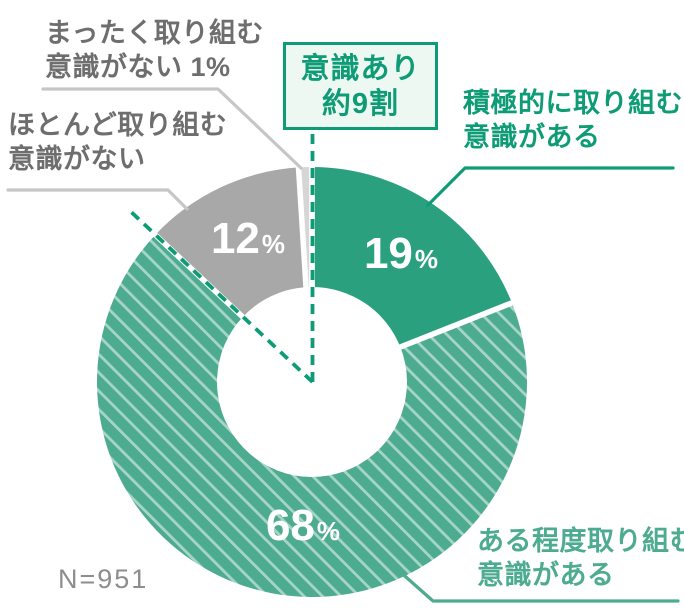 The width and height of the screenshot is (684, 615). Describe the element at coordinates (580, 541) in the screenshot. I see `callout-somewhat-line1: ある程度取り組む` at that location.